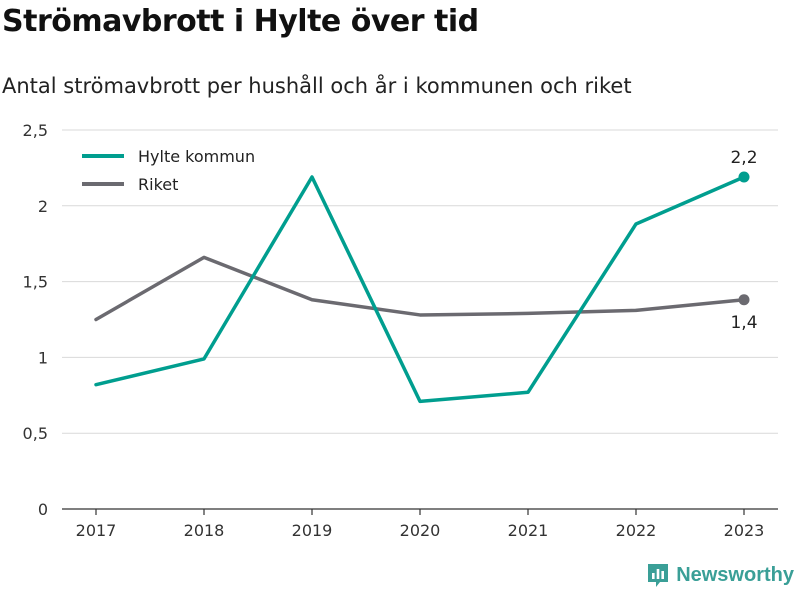 Image resolution: width=800 pixels, height=600 pixels. Describe the element at coordinates (312, 530) in the screenshot. I see `x-tick-label: 2019` at that location.